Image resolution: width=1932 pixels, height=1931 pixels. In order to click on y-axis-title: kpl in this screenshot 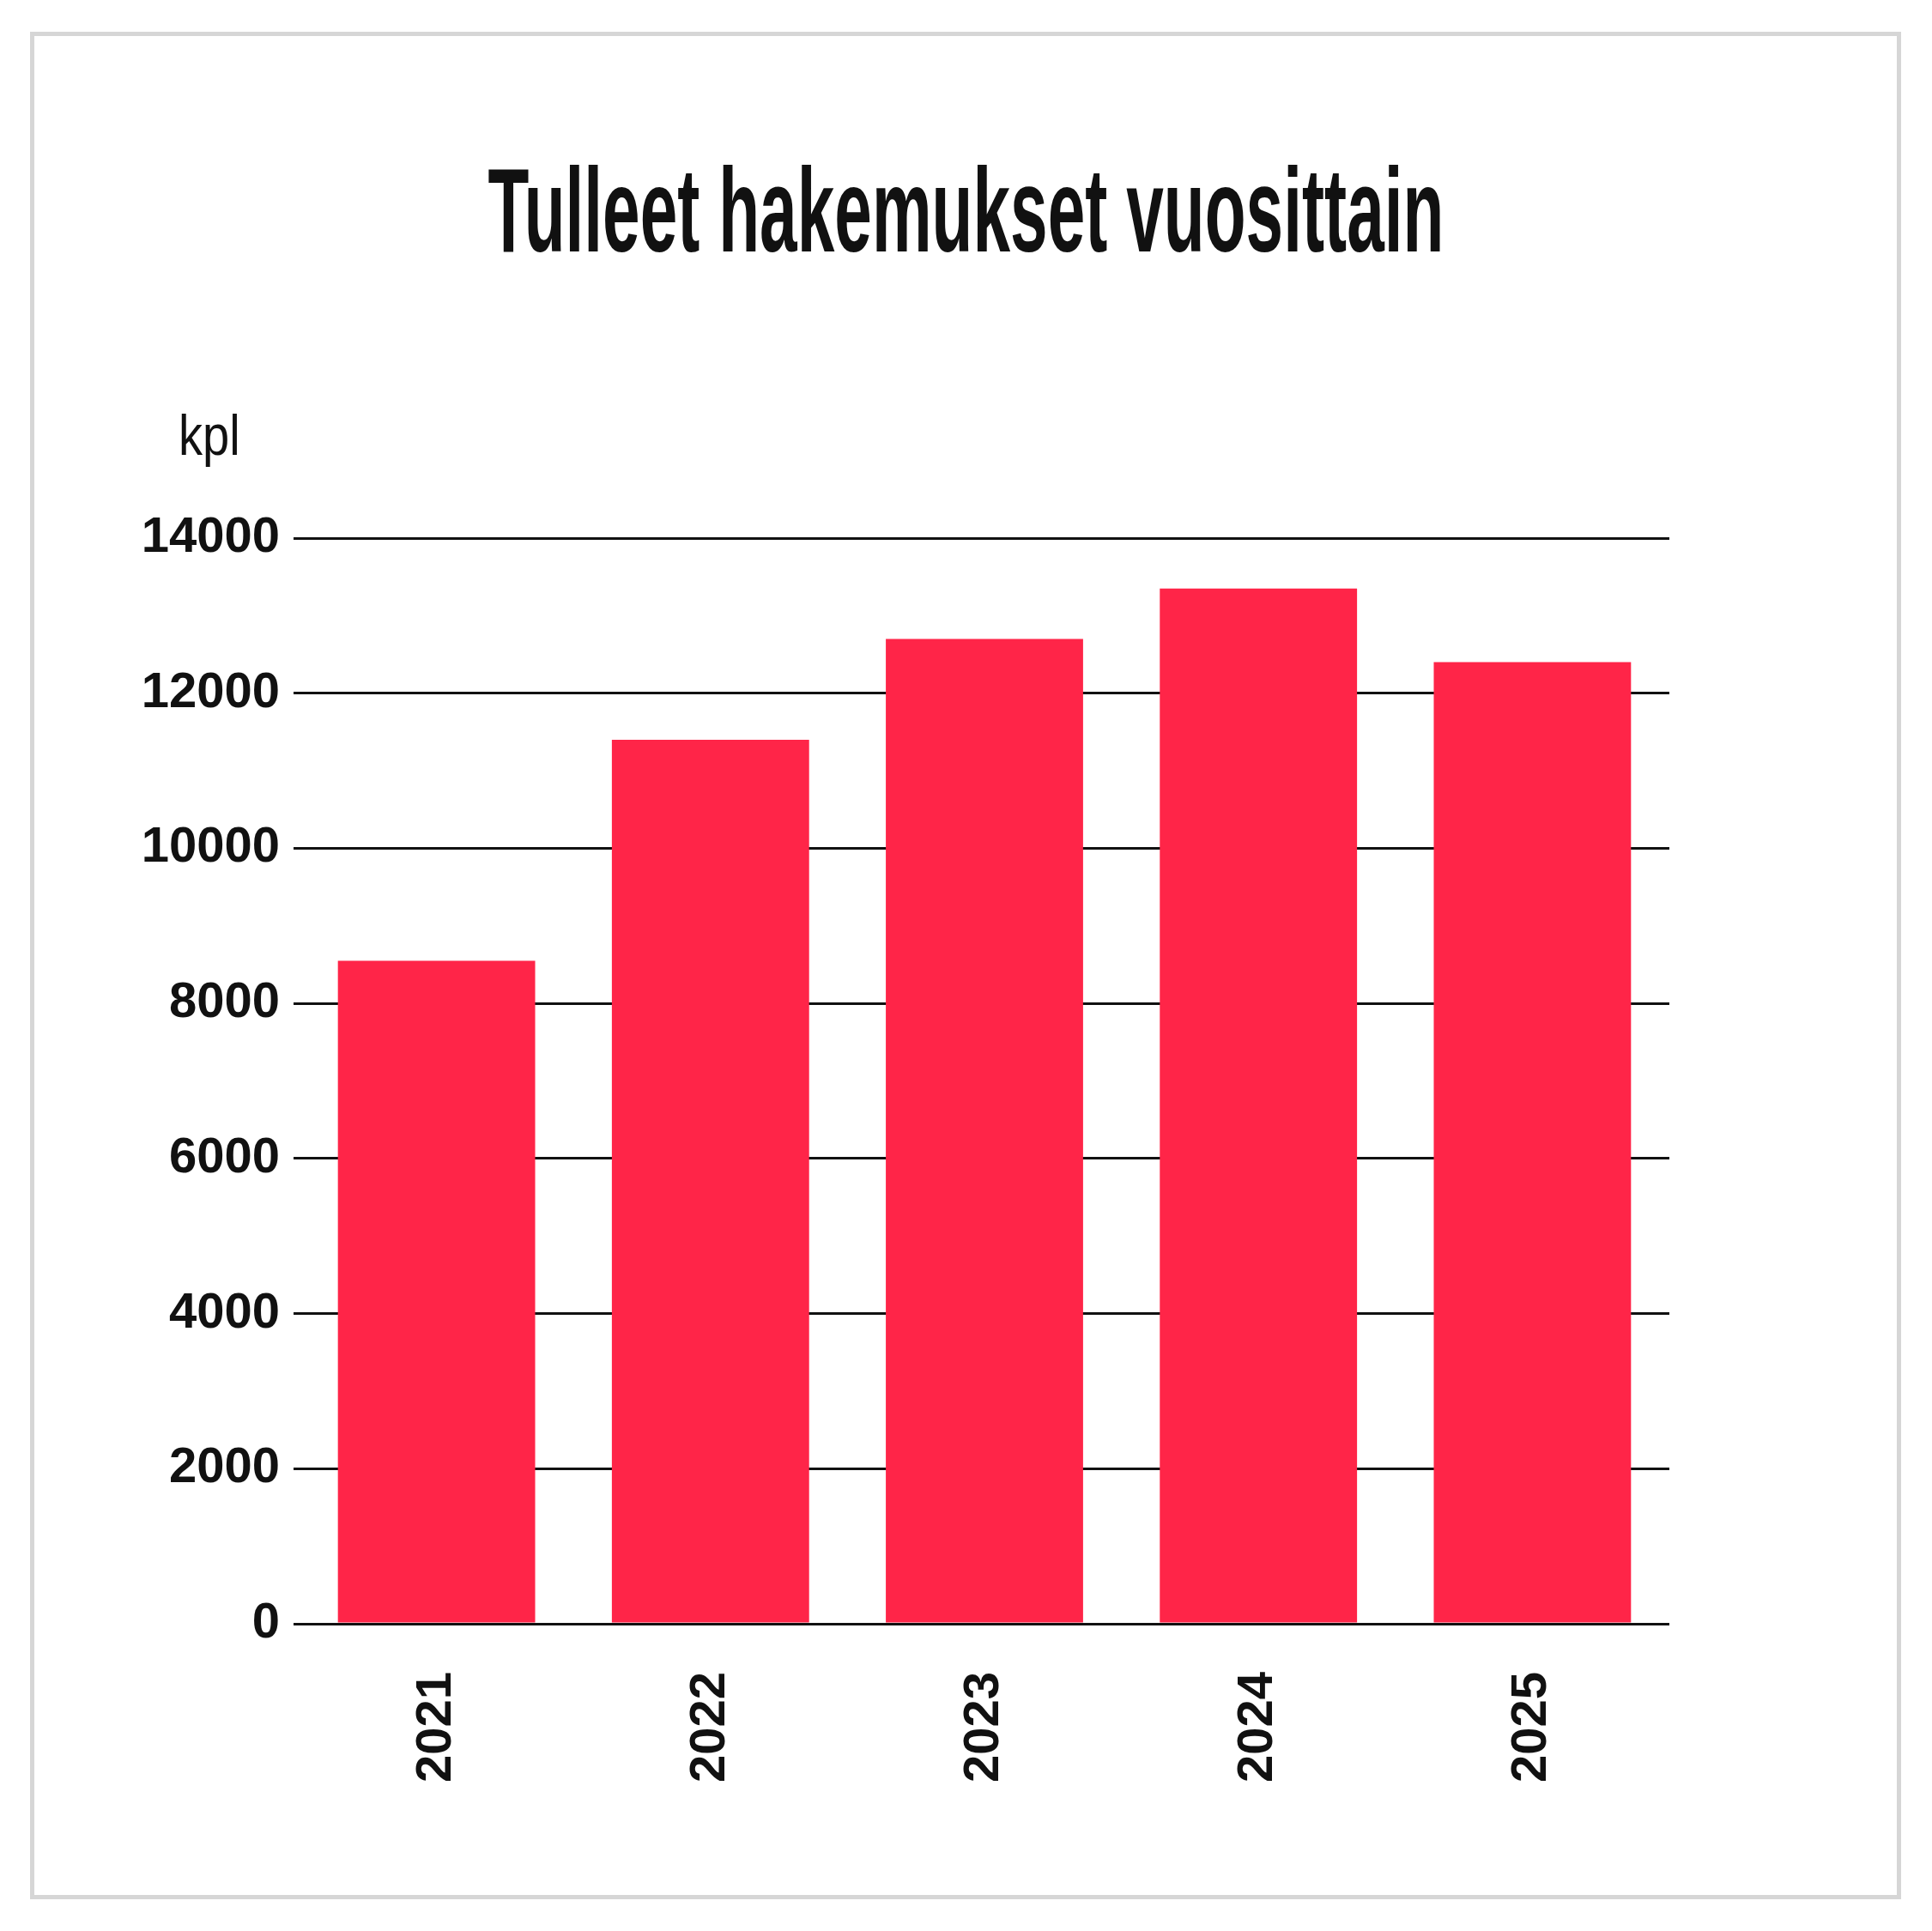, I will do `click(210, 435)`.